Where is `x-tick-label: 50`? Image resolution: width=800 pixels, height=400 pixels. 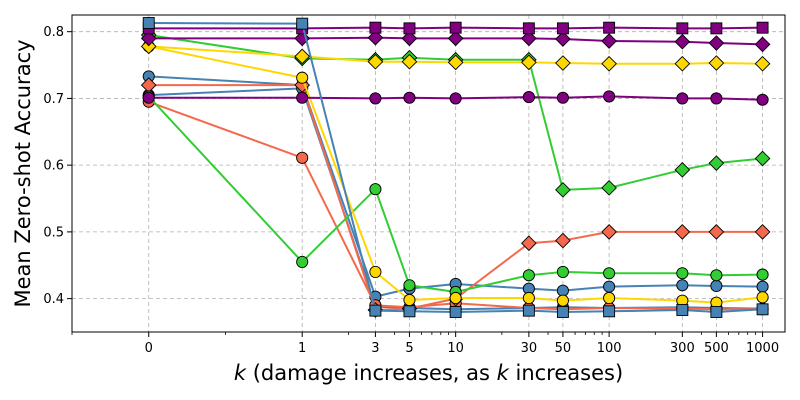 x-tick-label: 50 is located at coordinates (563, 348).